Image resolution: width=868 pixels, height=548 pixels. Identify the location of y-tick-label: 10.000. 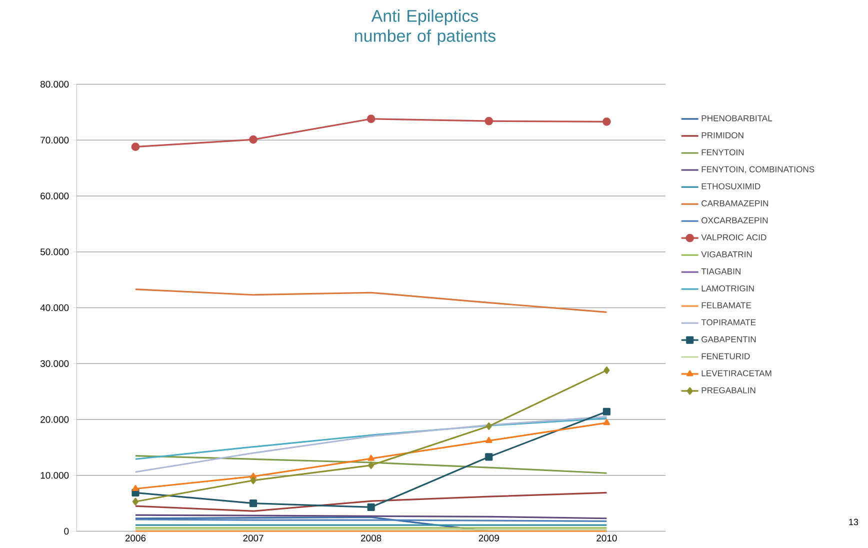
(54, 475).